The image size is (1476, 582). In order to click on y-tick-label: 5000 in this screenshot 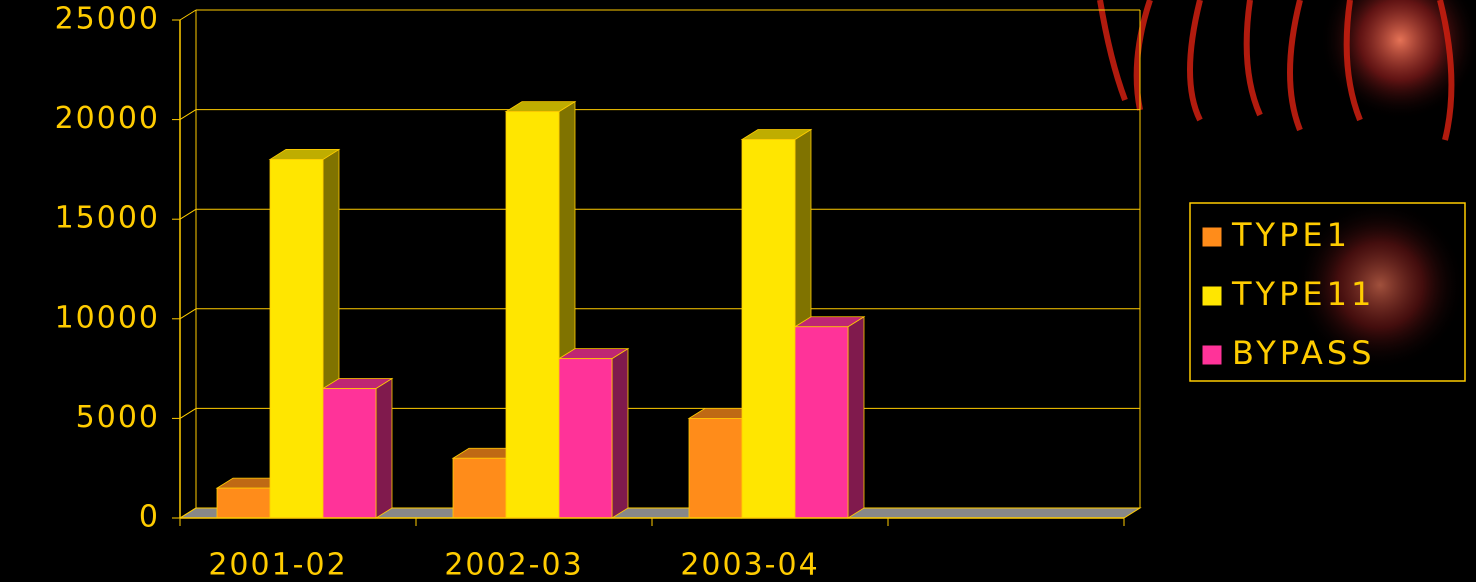, I will do `click(118, 417)`.